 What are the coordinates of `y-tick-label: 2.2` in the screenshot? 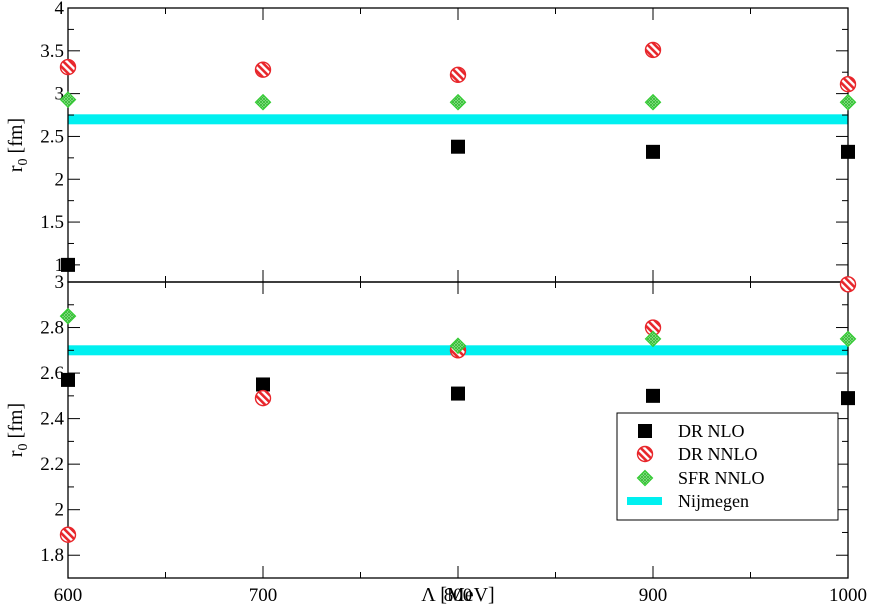 It's located at (52, 464).